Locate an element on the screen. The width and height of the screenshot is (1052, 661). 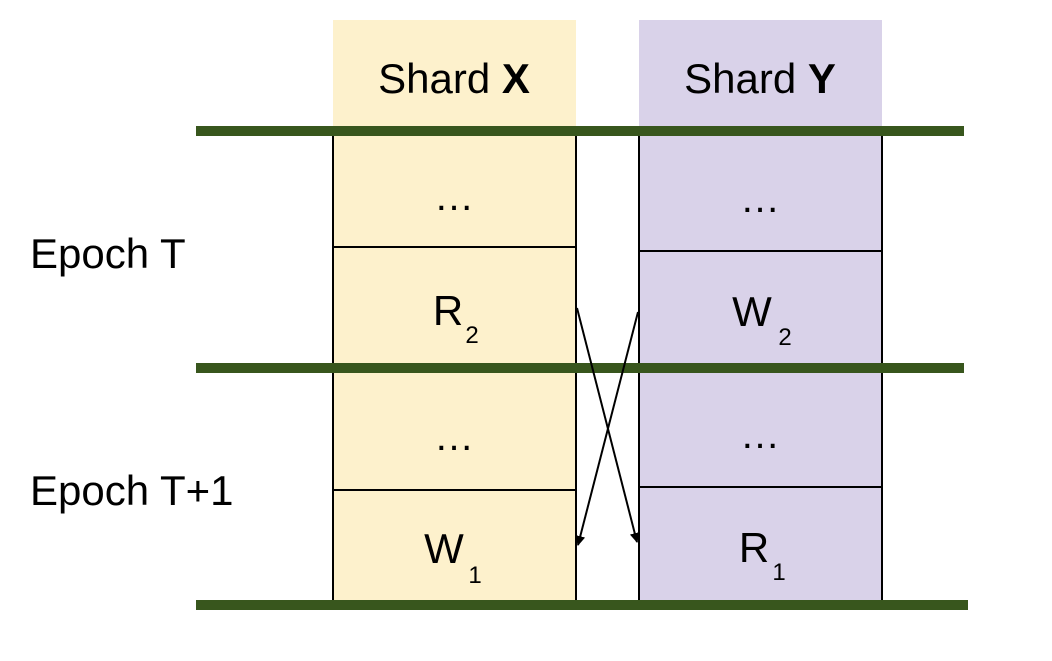
cell-x-t1-op-subscript: 1 is located at coordinates (474, 575).